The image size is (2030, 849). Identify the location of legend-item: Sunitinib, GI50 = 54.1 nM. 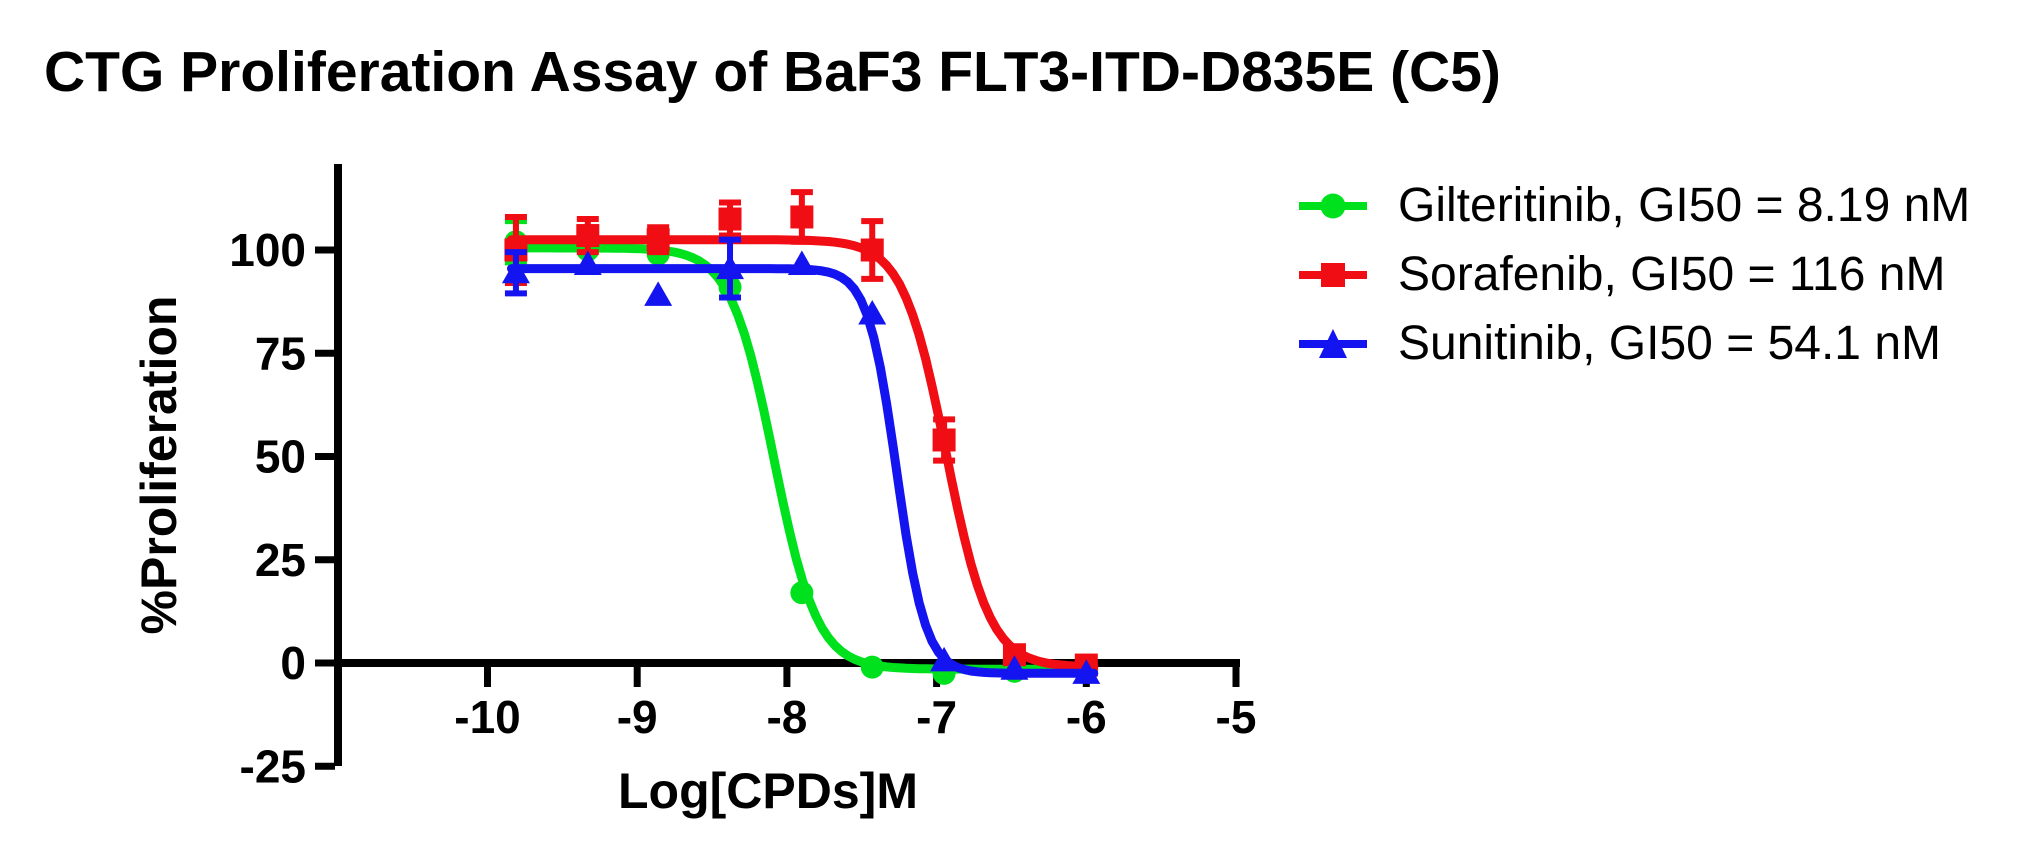
(1633, 344).